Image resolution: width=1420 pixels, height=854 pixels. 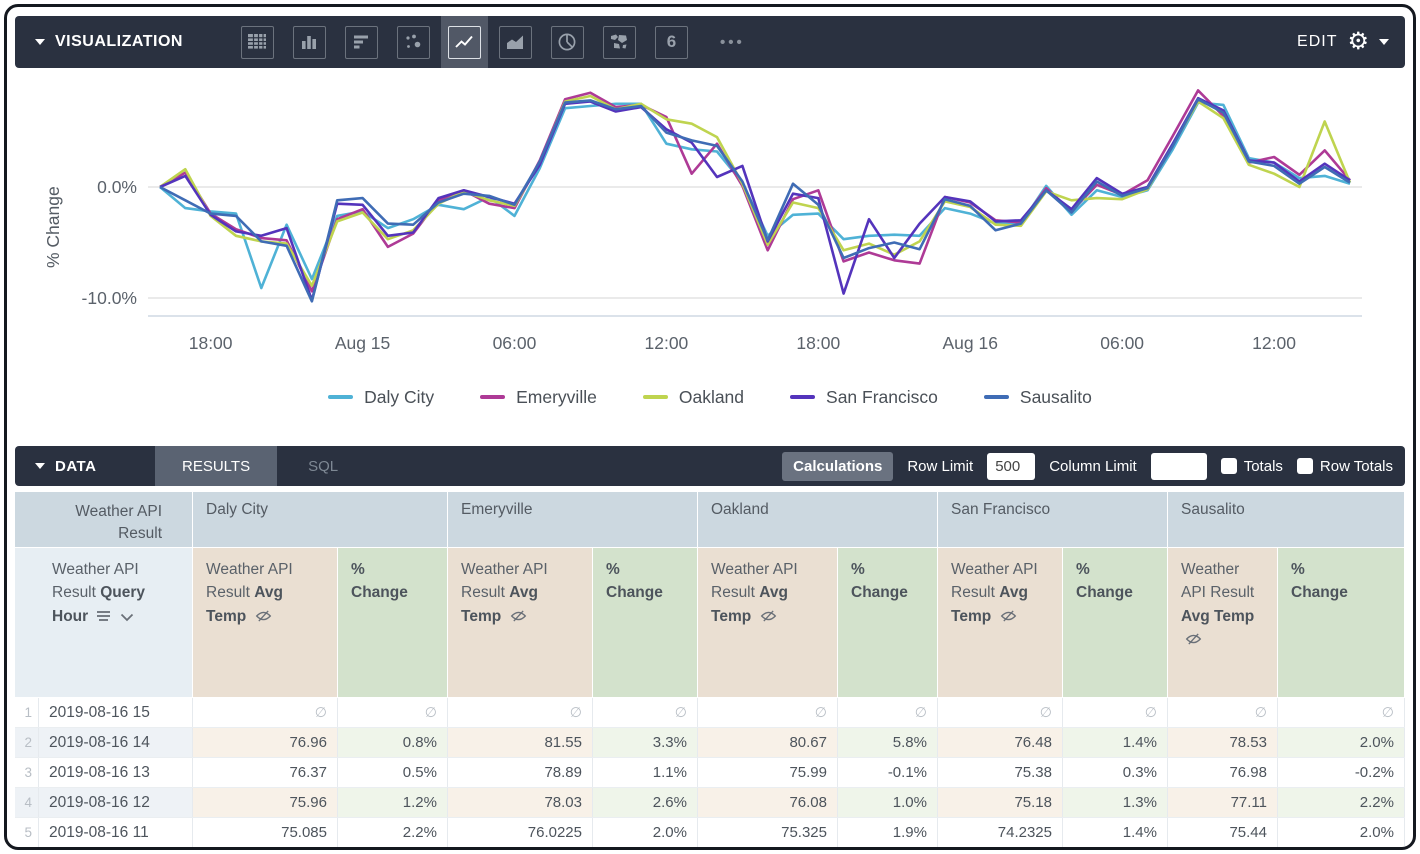 I want to click on legend-item-oakland: Oakland, so click(x=693, y=397).